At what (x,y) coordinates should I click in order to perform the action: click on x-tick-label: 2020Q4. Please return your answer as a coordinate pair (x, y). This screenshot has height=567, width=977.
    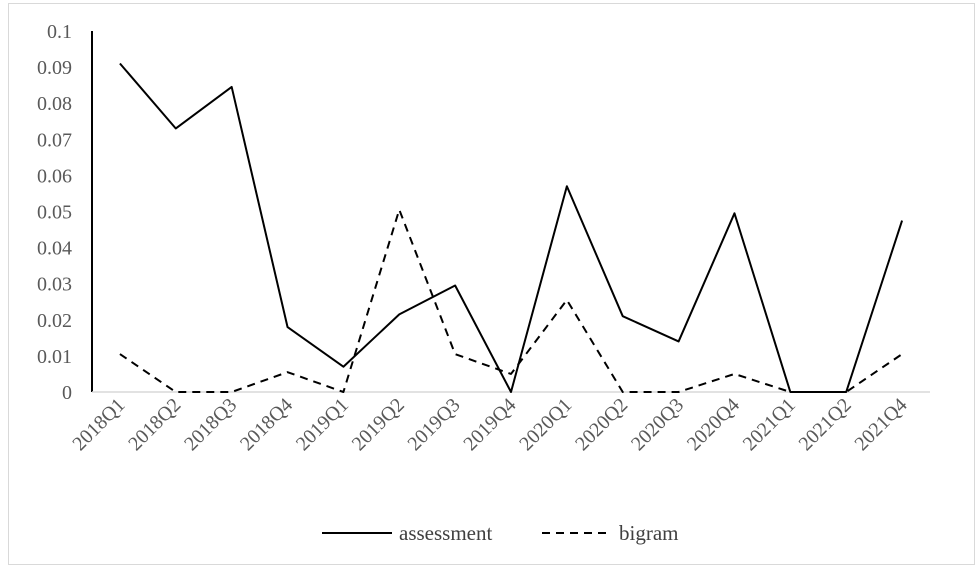
    Looking at the image, I should click on (713, 424).